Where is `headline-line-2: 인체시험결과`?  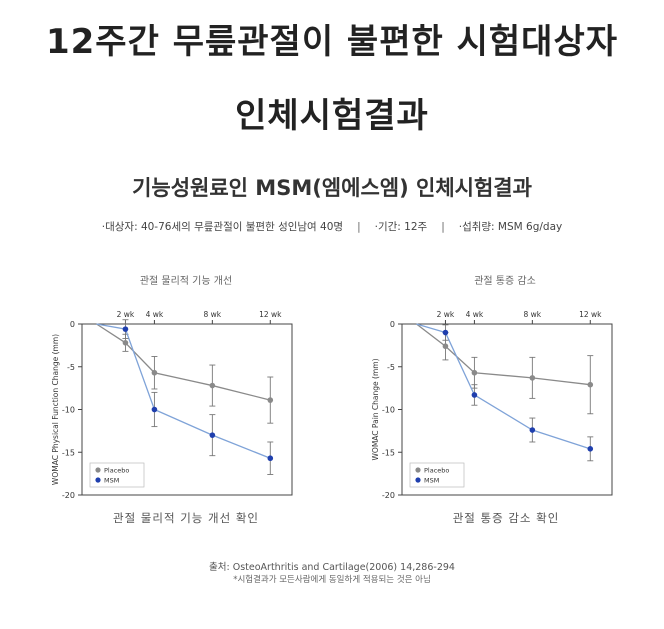 headline-line-2: 인체시험결과 is located at coordinates (332, 116).